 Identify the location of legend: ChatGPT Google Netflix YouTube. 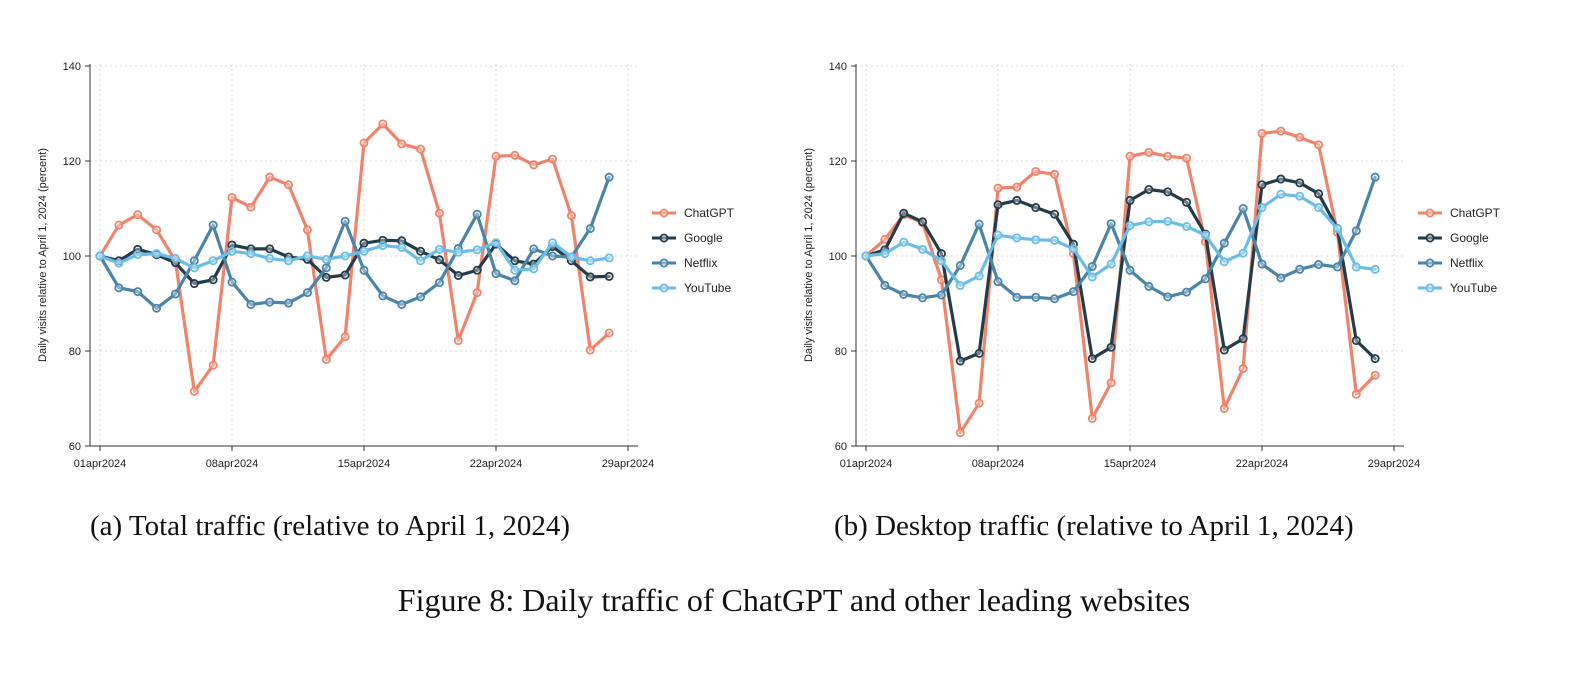
(693, 250).